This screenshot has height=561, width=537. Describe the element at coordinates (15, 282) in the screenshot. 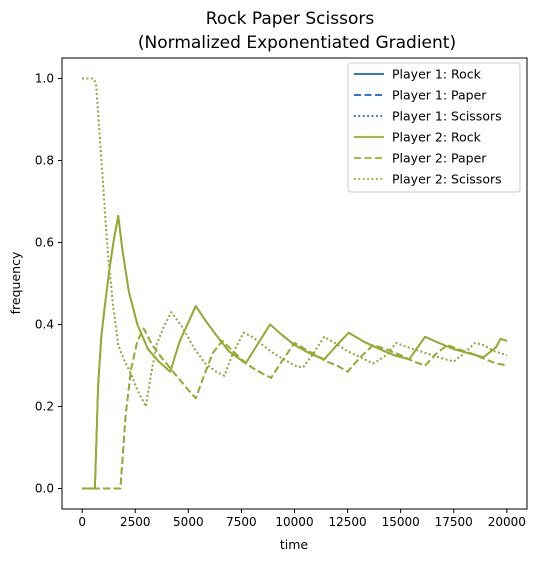

I see `y-axis-label: frequency` at that location.